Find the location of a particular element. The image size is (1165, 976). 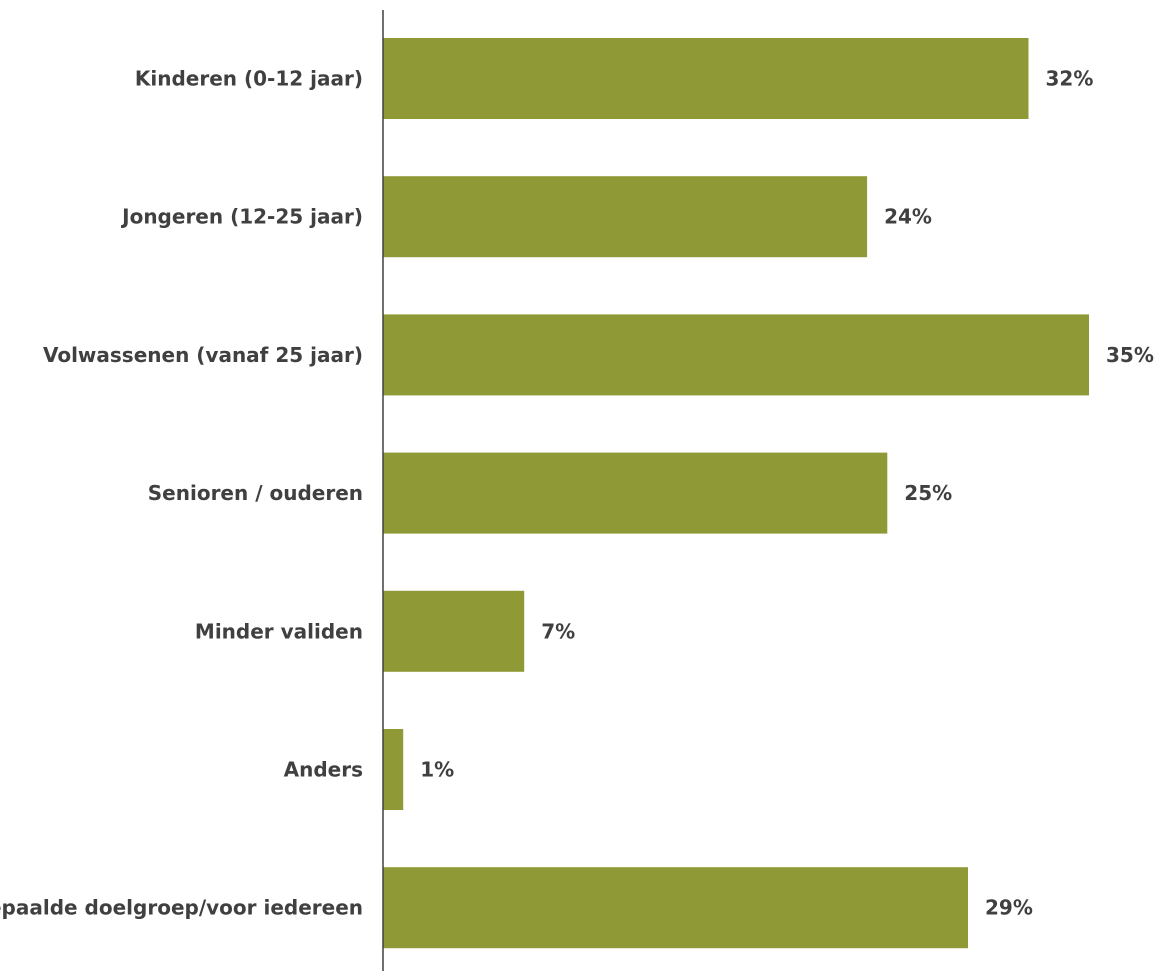

value-label-1: 24% is located at coordinates (908, 217).